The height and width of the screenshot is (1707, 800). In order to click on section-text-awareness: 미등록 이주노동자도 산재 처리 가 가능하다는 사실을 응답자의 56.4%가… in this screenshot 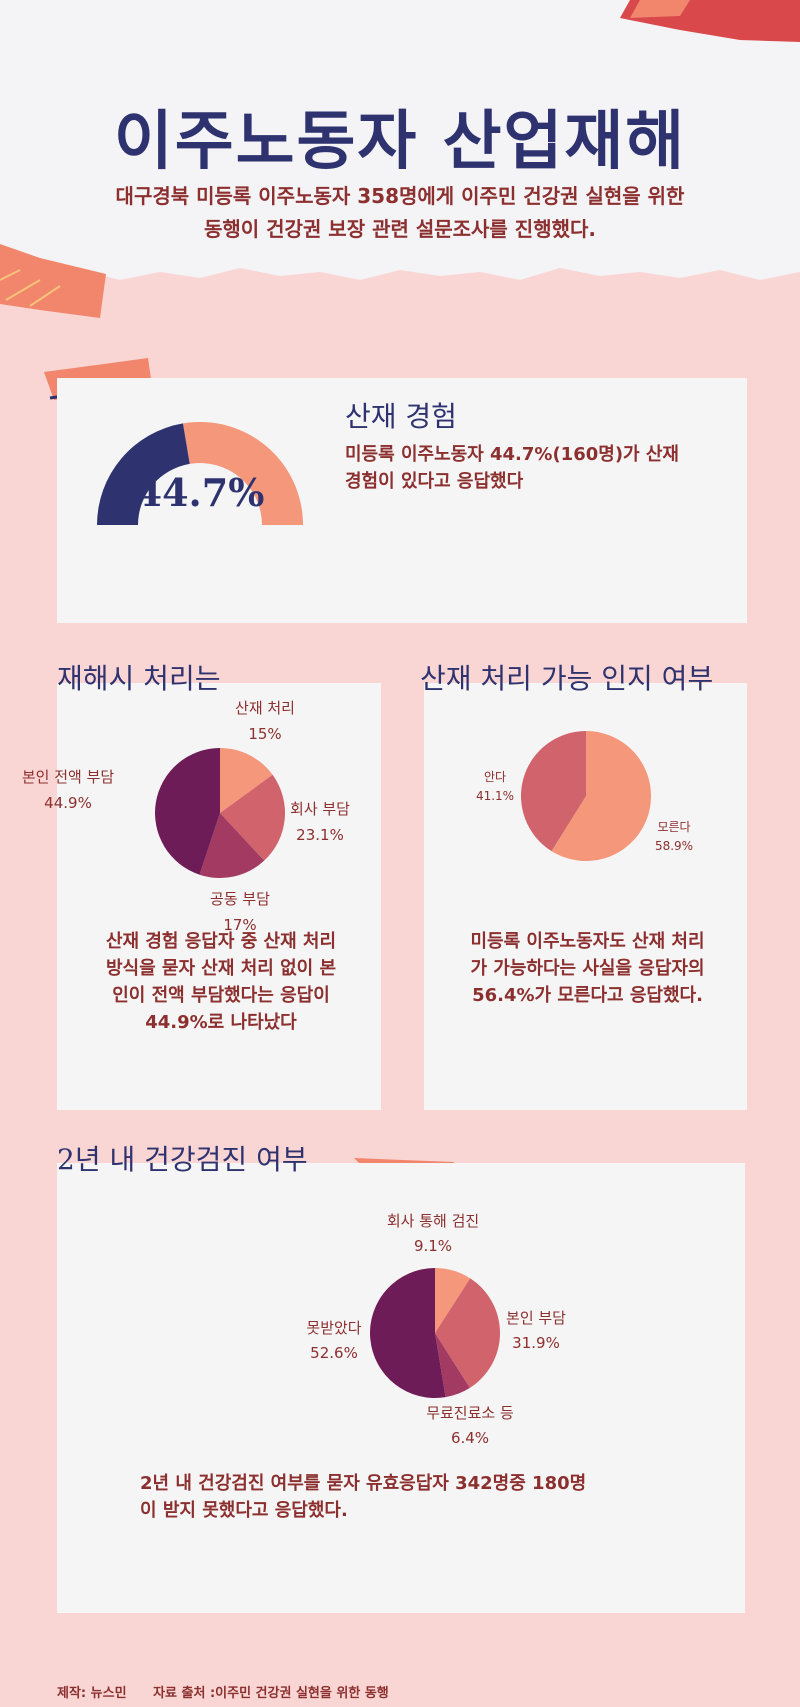, I will do `click(587, 968)`.